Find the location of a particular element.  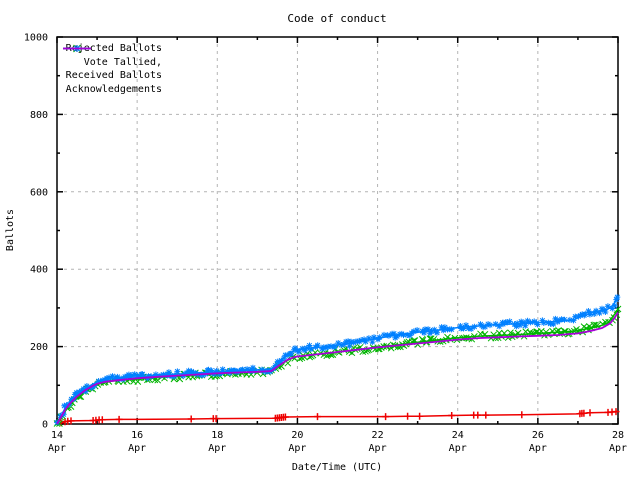

y-tick-label: 200 is located at coordinates (39, 347).